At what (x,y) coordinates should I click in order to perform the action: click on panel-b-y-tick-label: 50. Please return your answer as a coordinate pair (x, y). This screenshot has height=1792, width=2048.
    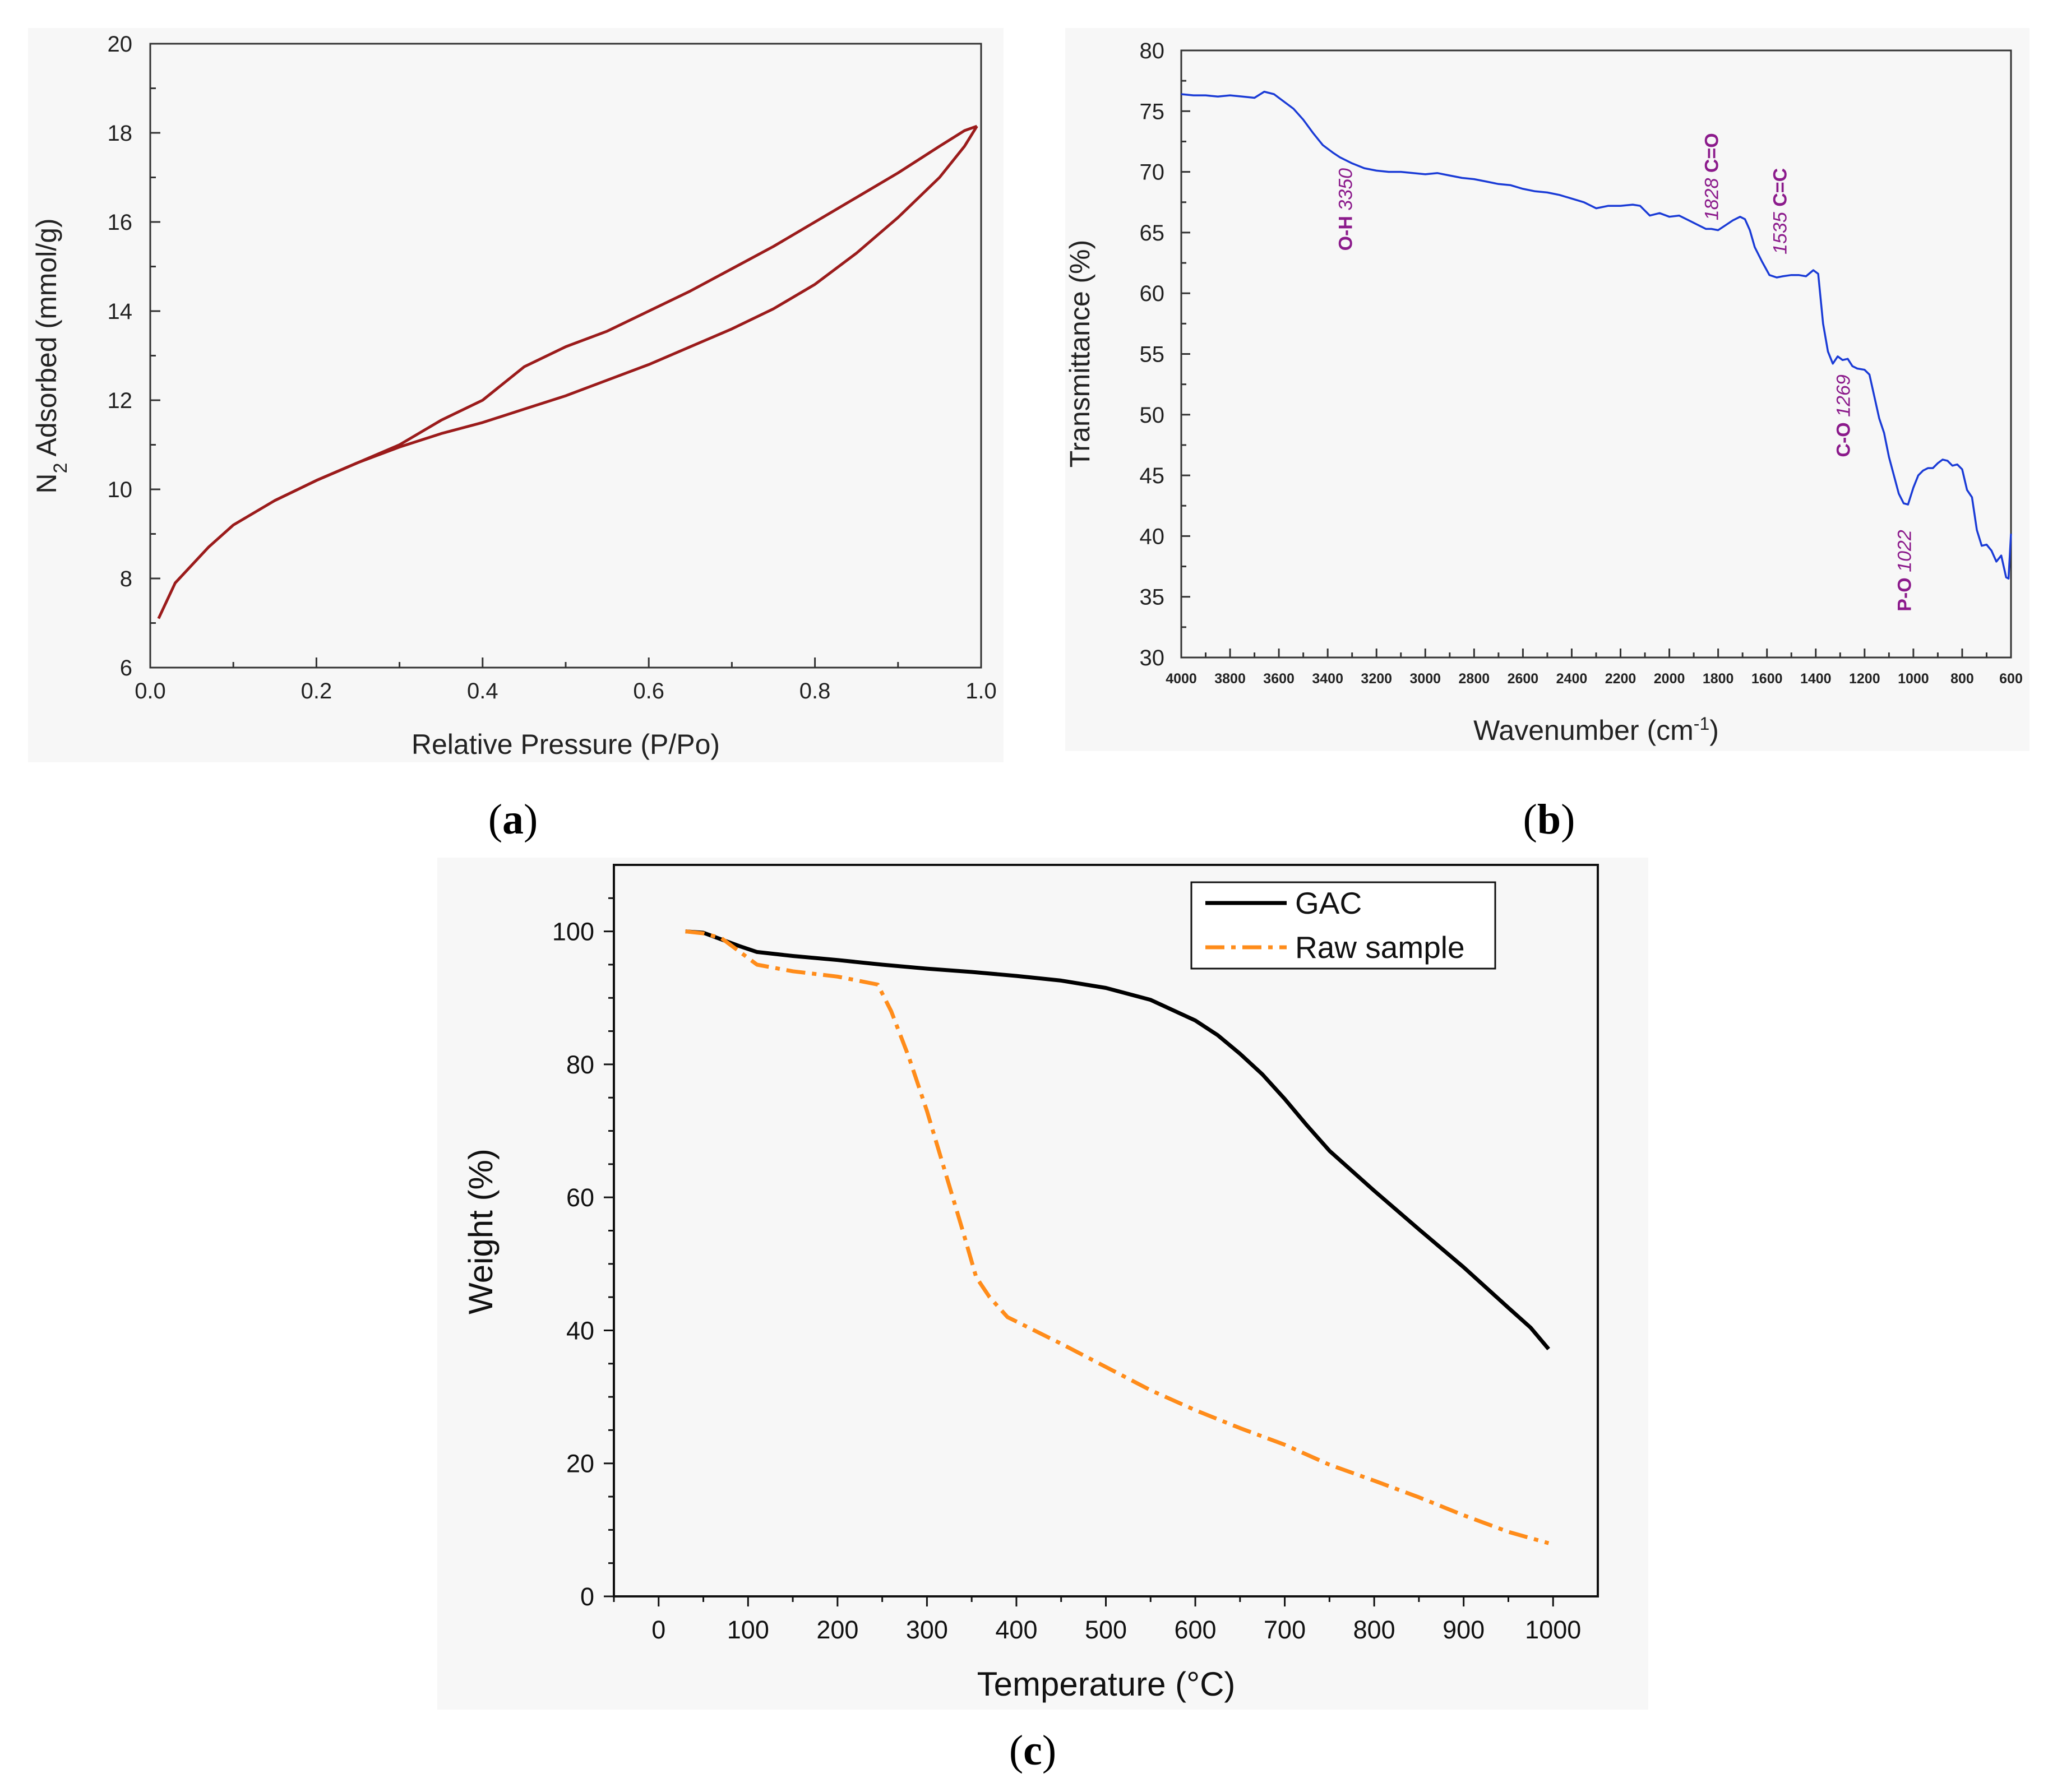
    Looking at the image, I should click on (1152, 415).